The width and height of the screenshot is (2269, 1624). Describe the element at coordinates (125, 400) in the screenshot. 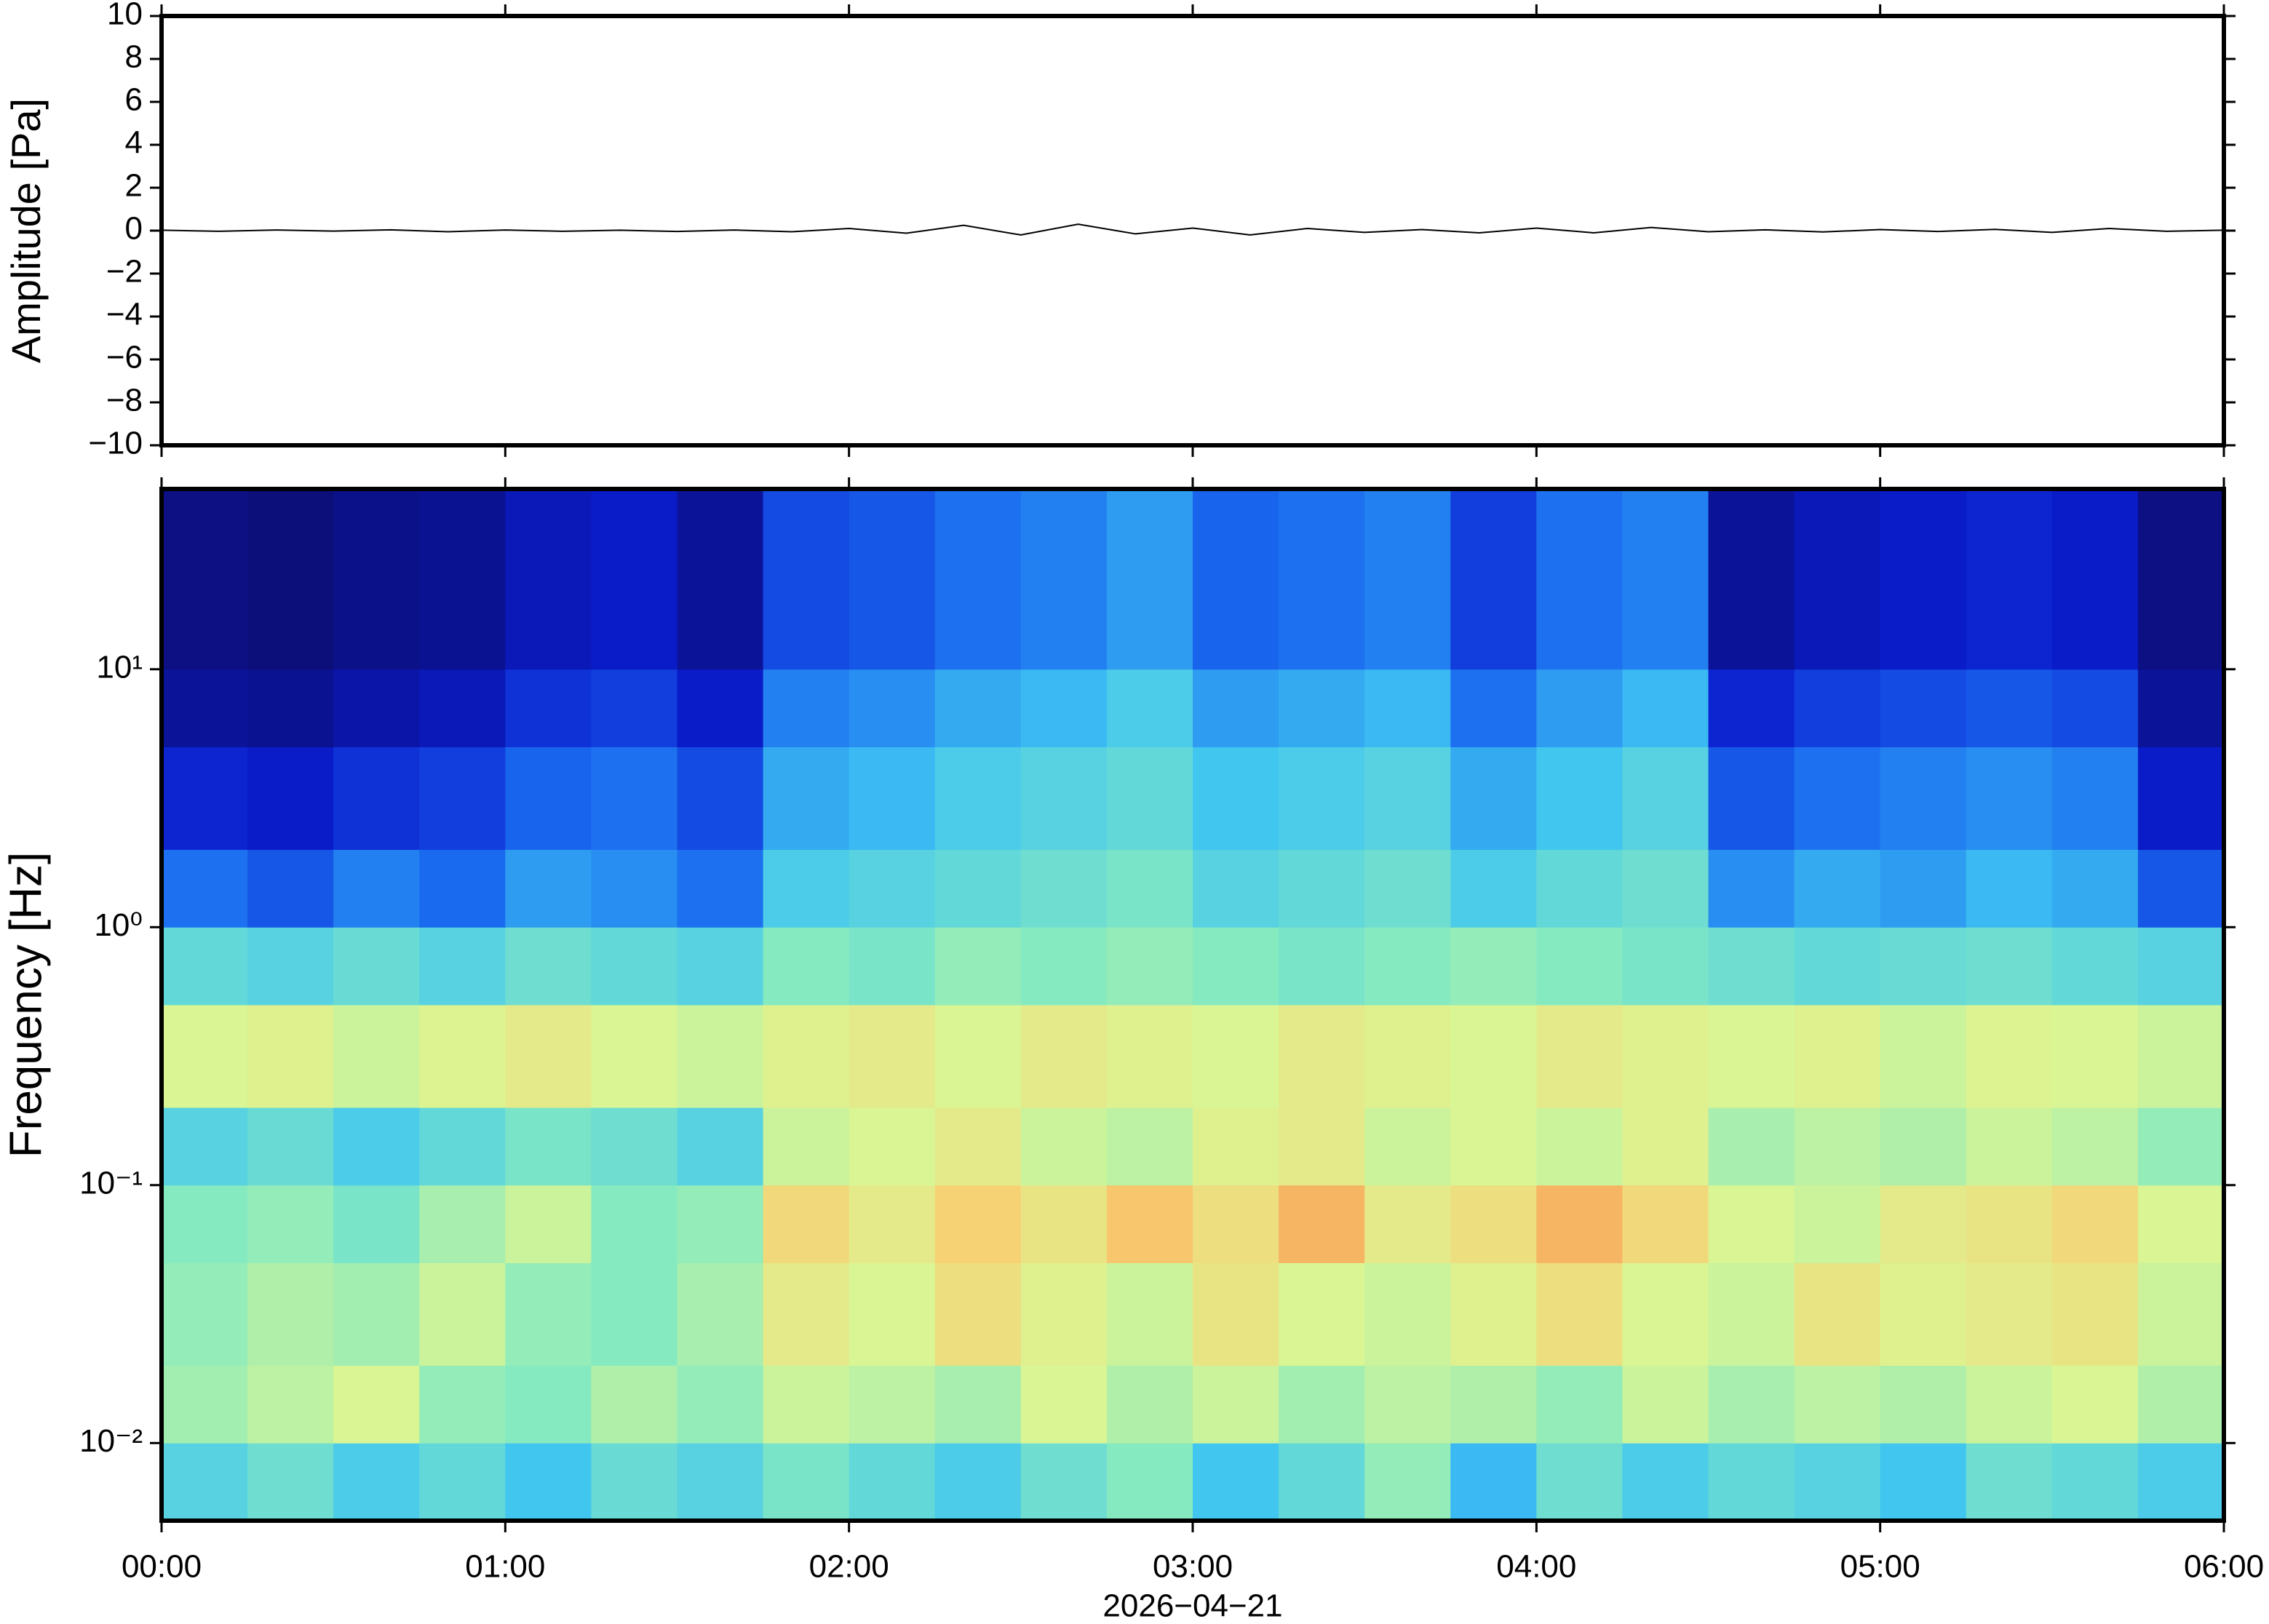

I see `y-tick-label: −8` at that location.